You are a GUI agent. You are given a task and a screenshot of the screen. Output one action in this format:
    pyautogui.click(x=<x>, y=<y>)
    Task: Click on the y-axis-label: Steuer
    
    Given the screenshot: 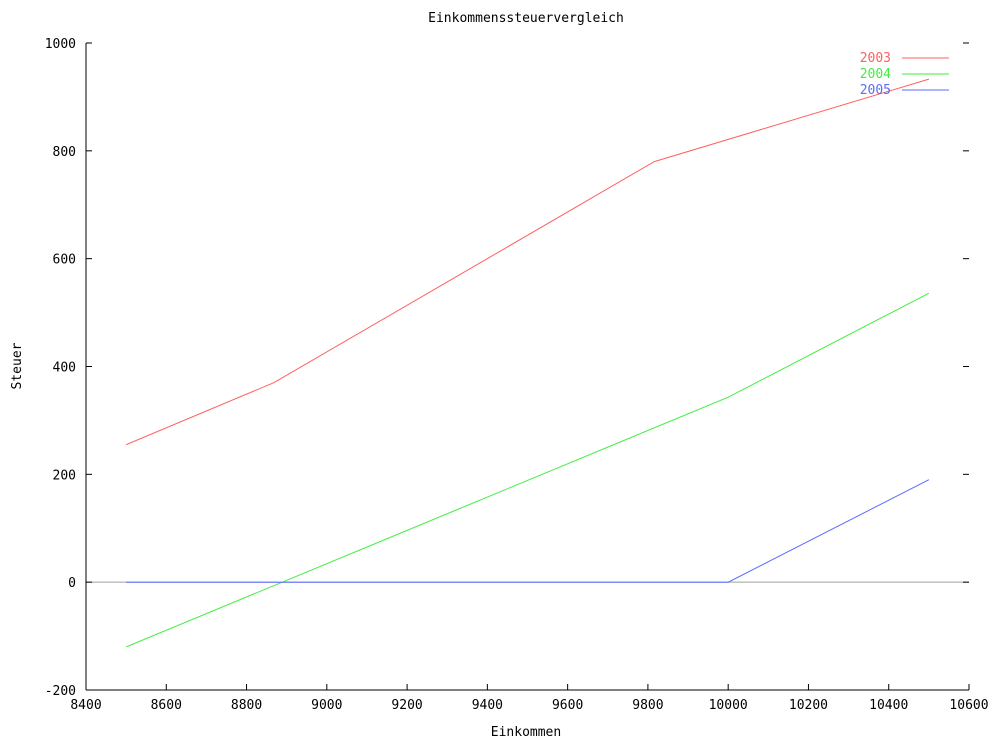 What is the action you would take?
    pyautogui.click(x=17, y=365)
    